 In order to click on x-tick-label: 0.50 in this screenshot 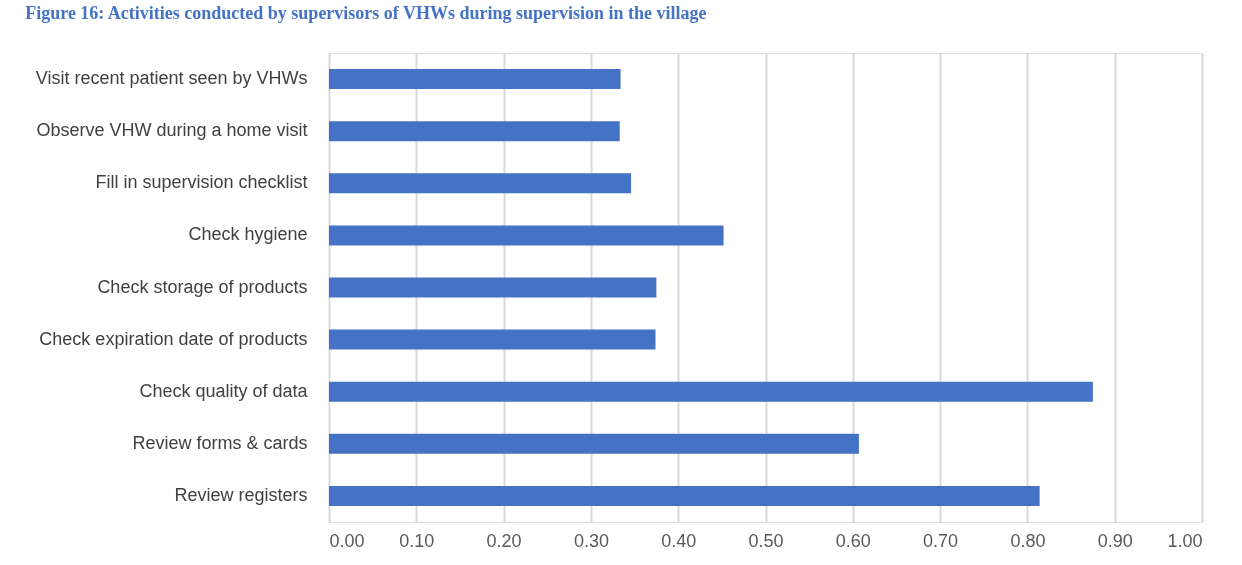, I will do `click(766, 540)`.